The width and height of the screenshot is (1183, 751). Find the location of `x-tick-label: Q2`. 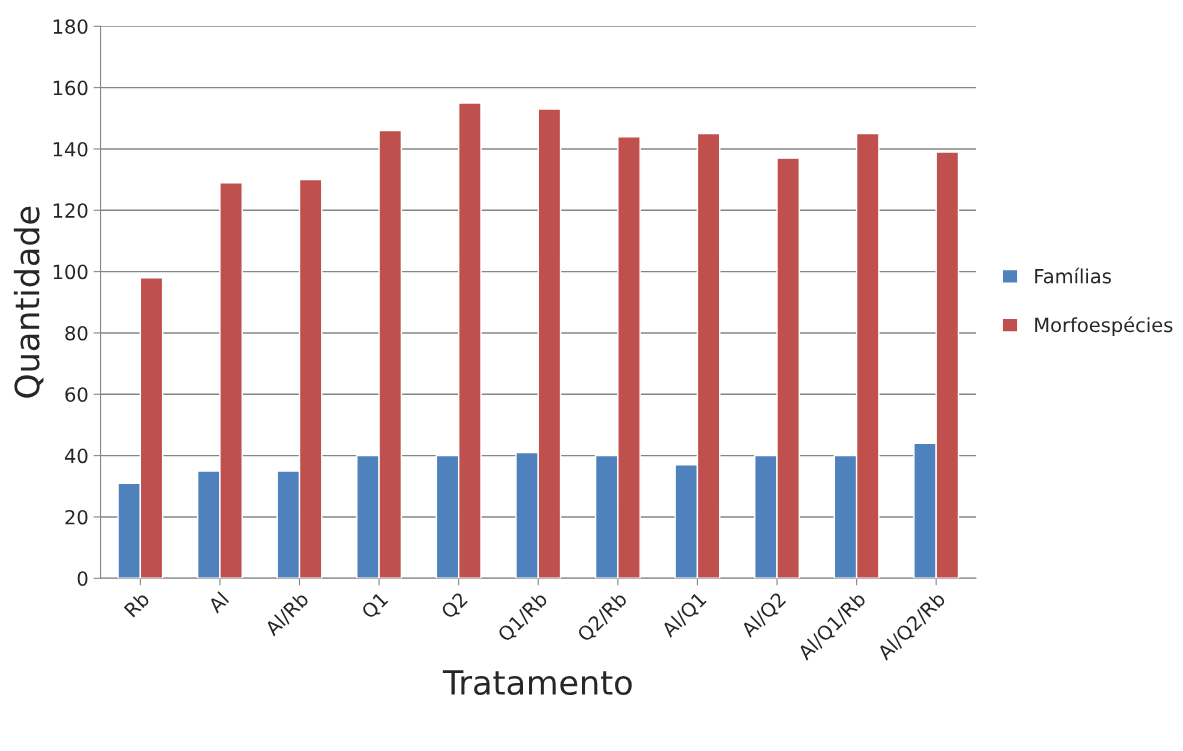

x-tick-label: Q2 is located at coordinates (455, 606).